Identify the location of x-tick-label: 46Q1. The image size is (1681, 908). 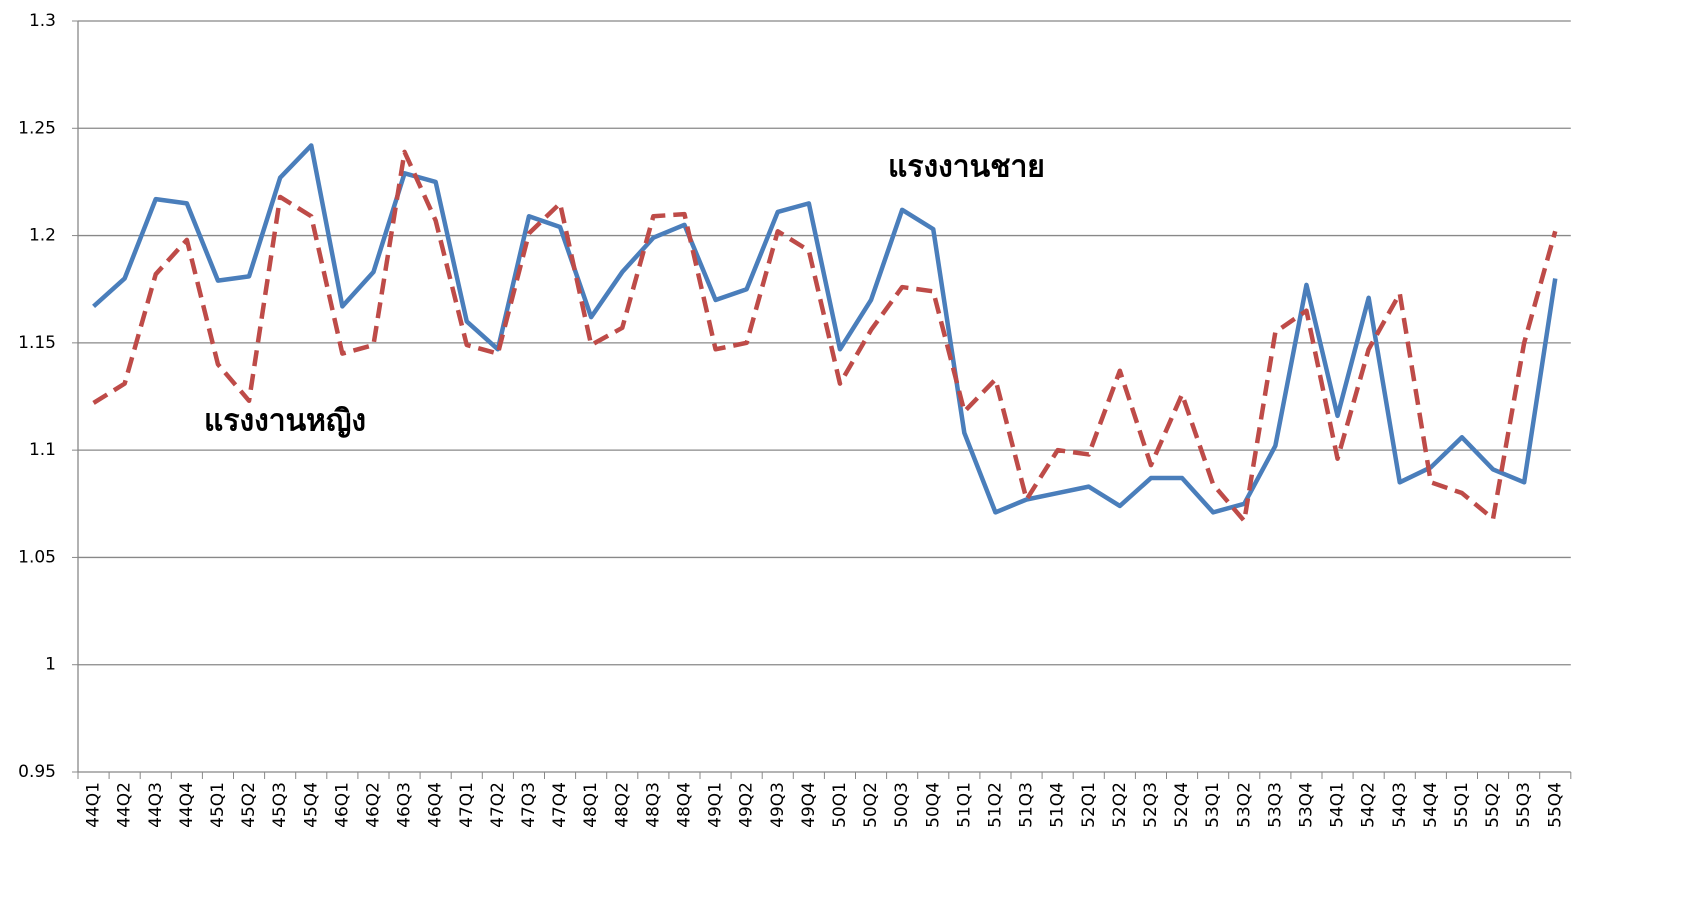
(342, 805).